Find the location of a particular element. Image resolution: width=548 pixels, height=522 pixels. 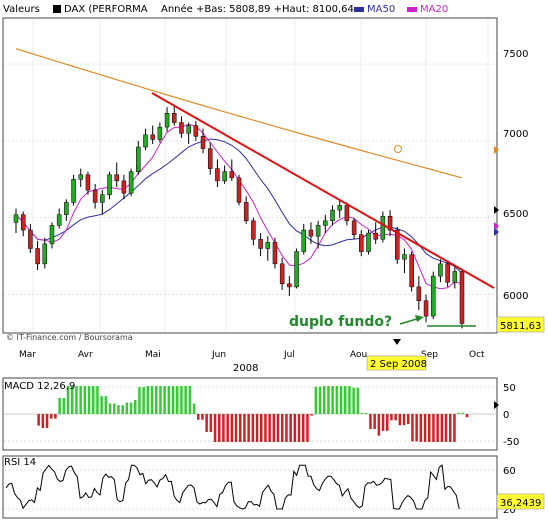

ma50-marker-icon is located at coordinates (496, 232).